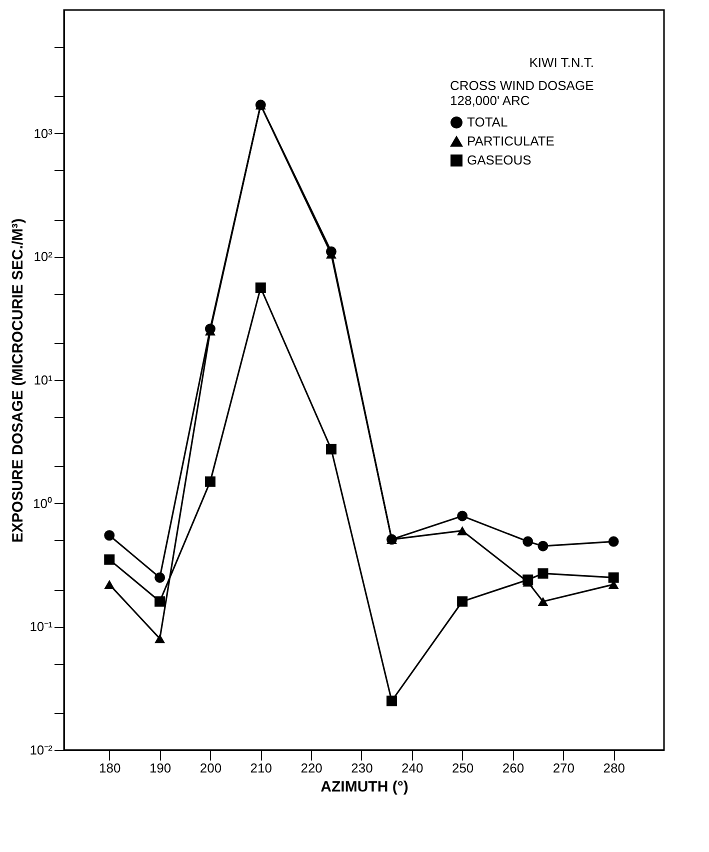 The image size is (709, 852). Describe the element at coordinates (44, 133) in the screenshot. I see `y-tick-label: 10³` at that location.